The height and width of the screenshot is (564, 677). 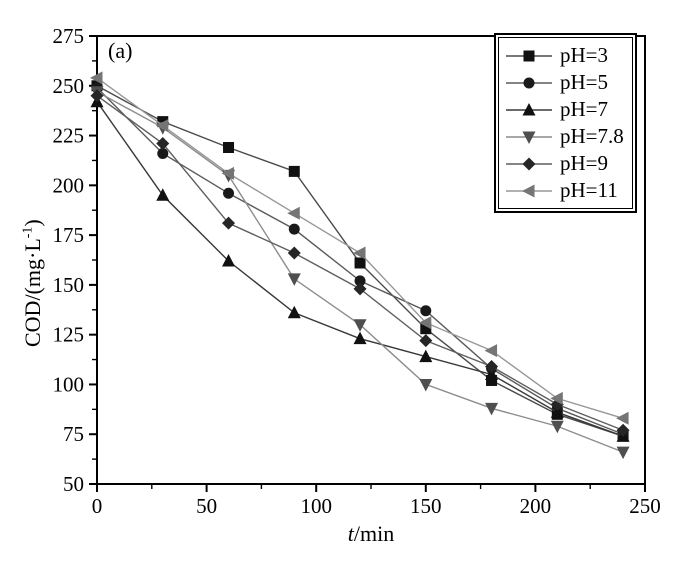 I want to click on y-tick-label: 250, so click(x=69, y=86).